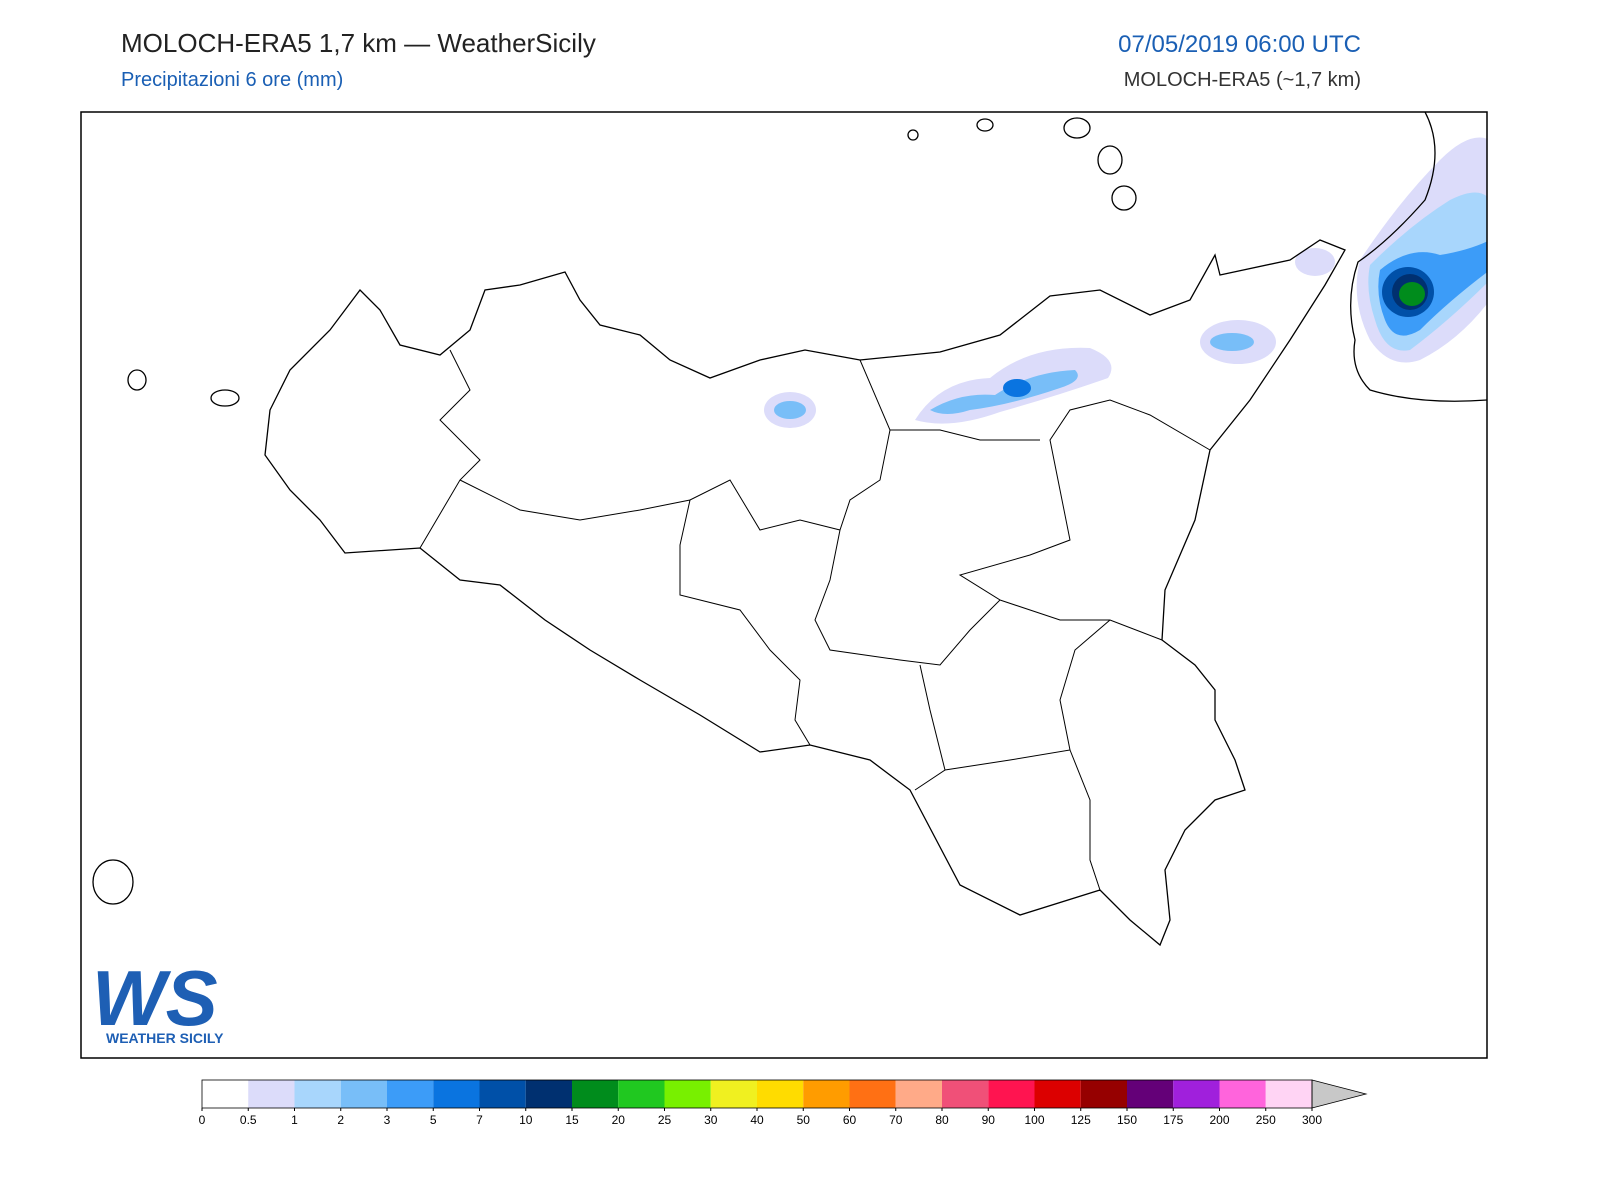 The image size is (1600, 1200). What do you see at coordinates (942, 1120) in the screenshot?
I see `colorbar-tick-label: 80` at bounding box center [942, 1120].